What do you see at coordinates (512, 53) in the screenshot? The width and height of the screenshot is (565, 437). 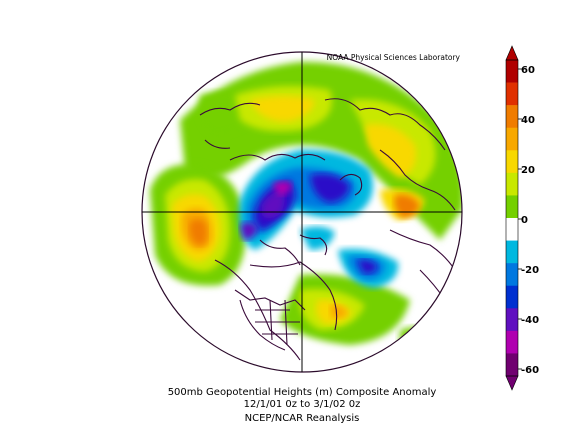 I see `colorbar-top-arrow` at bounding box center [512, 53].